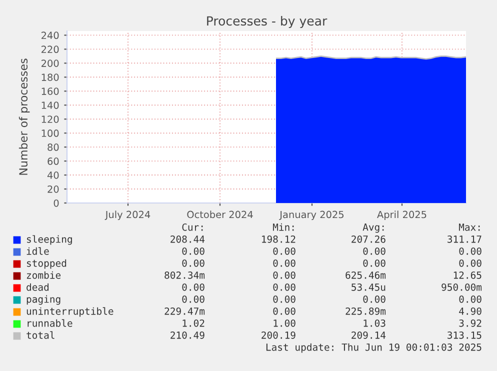  Describe the element at coordinates (465, 335) in the screenshot. I see `text: 313.15` at that location.